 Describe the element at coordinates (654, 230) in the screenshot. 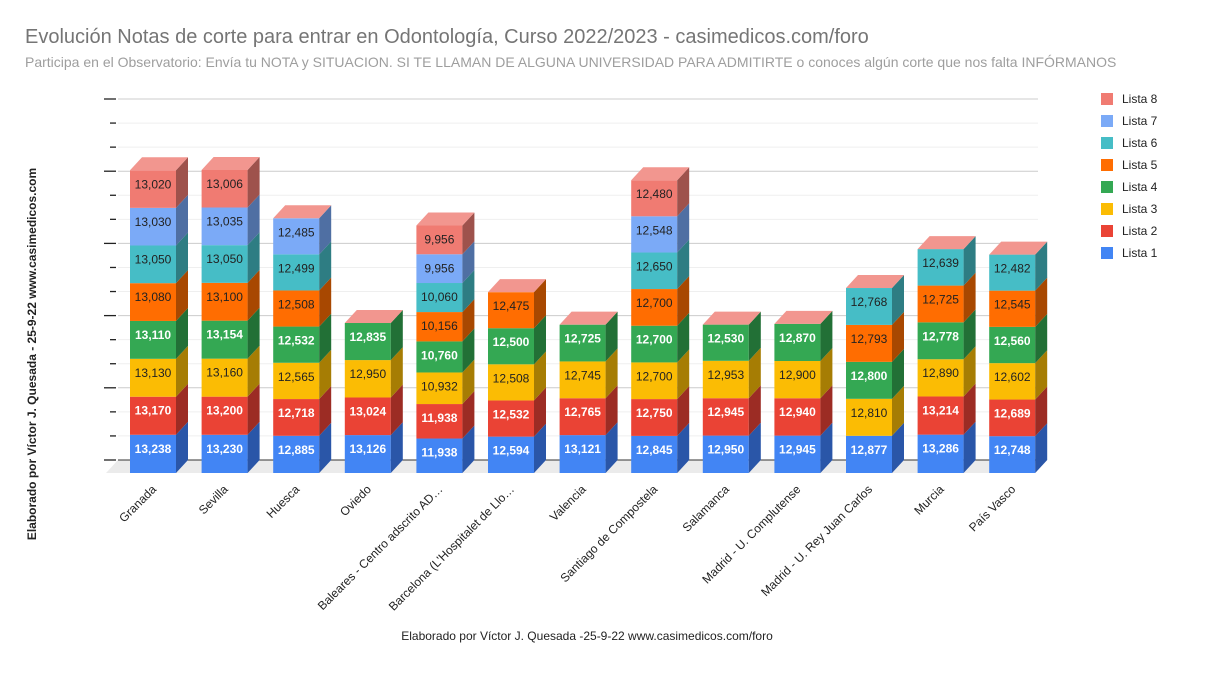

I see `data-label: 12,548` at that location.